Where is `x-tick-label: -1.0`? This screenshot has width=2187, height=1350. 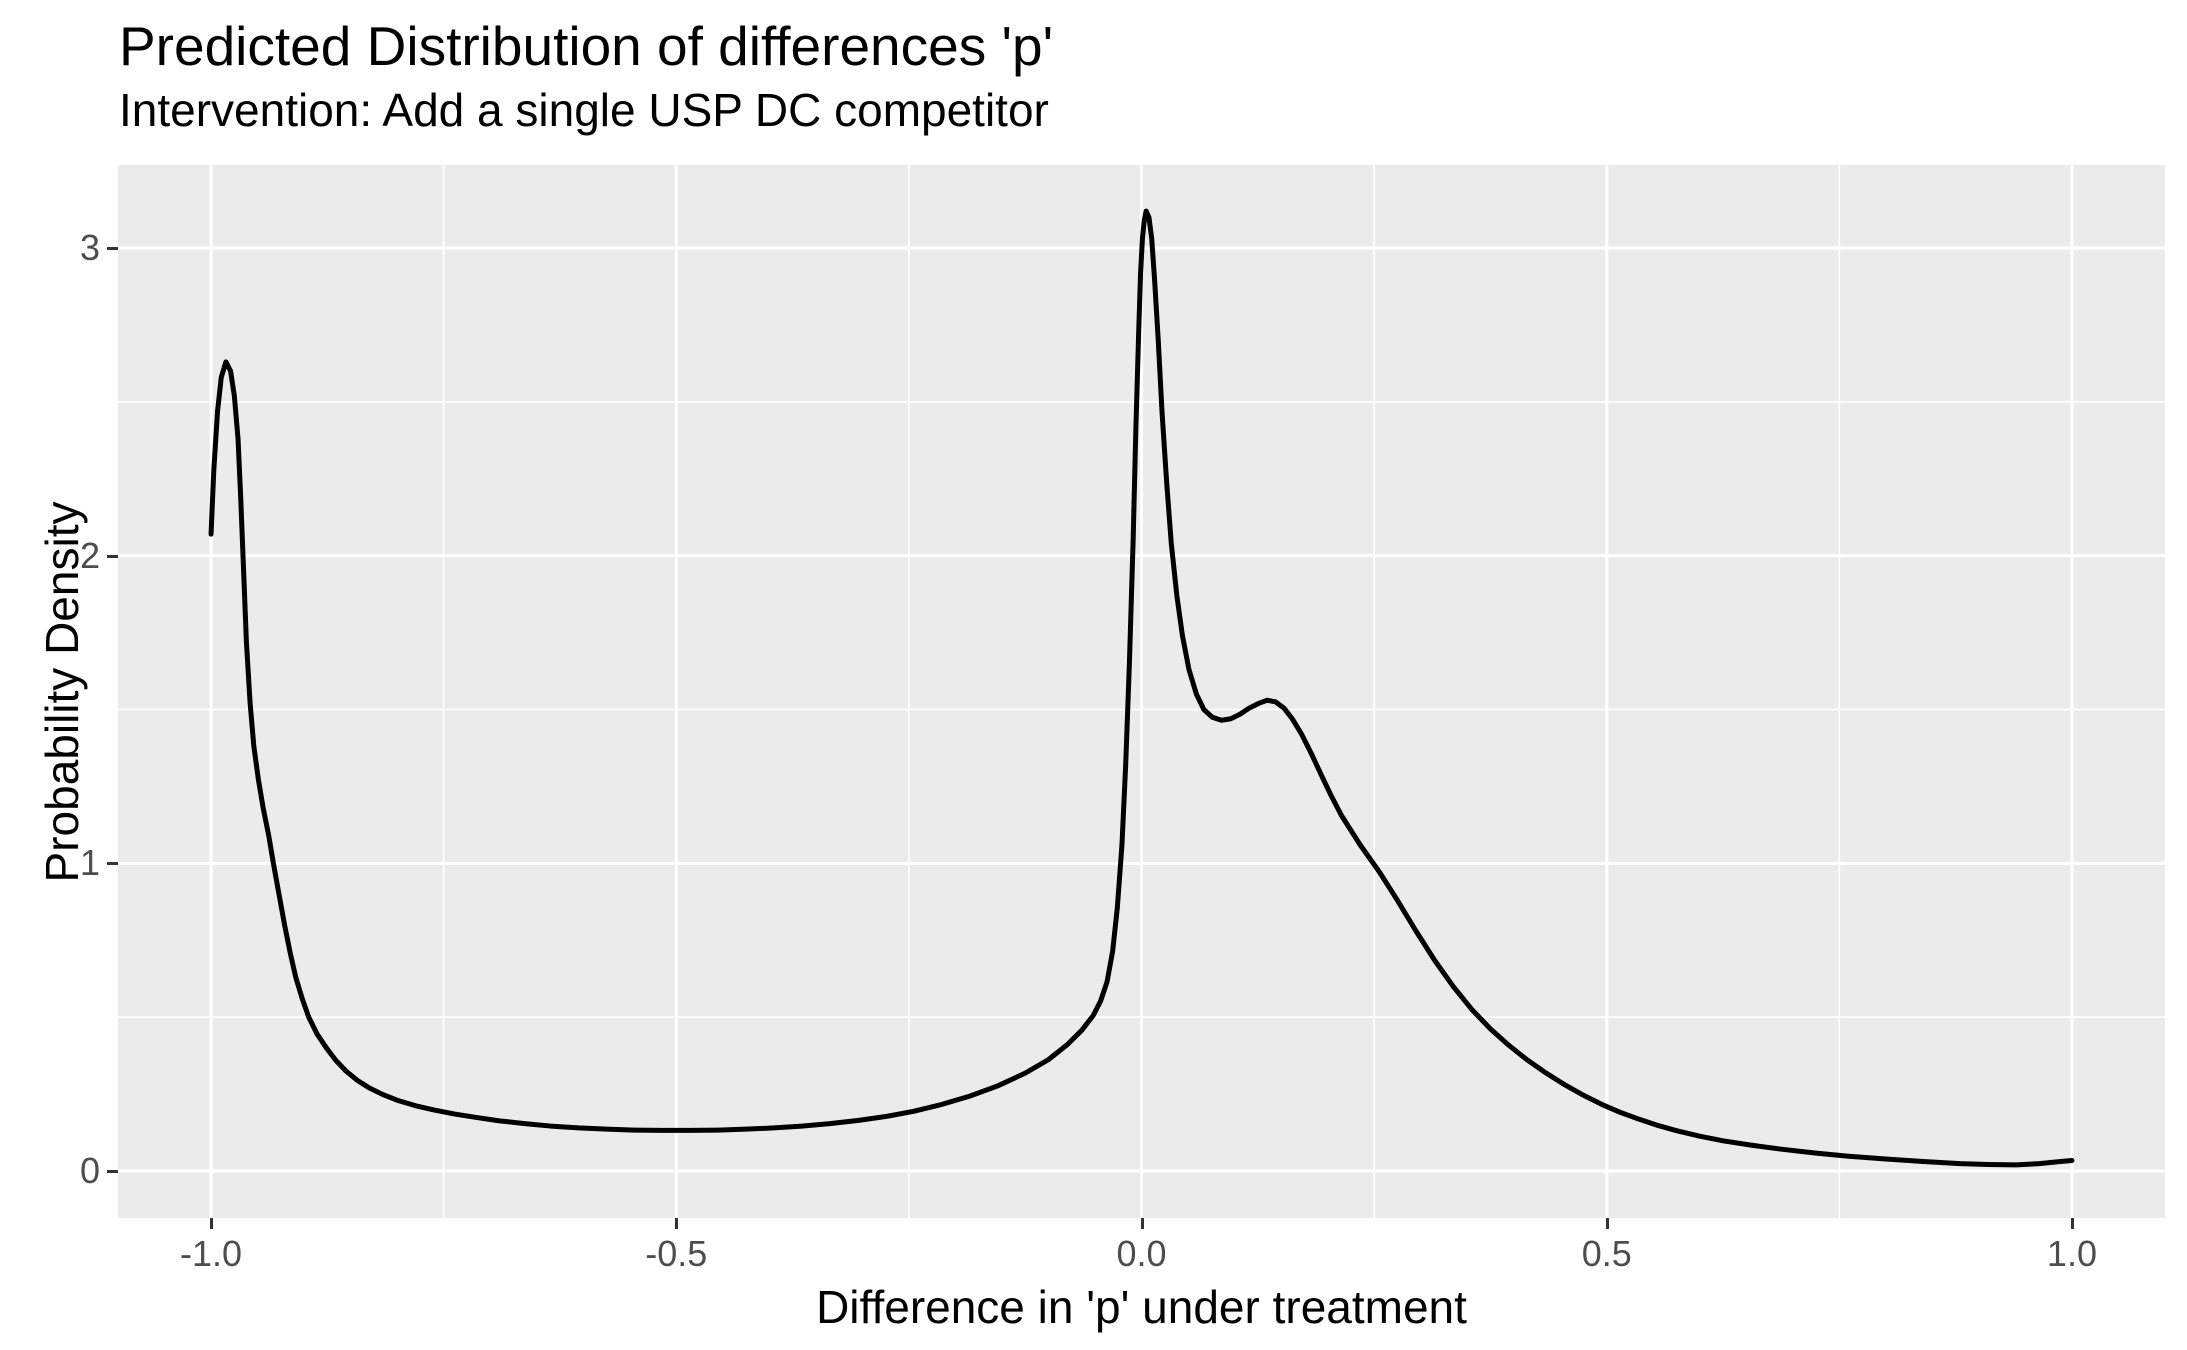 x-tick-label: -1.0 is located at coordinates (211, 1253).